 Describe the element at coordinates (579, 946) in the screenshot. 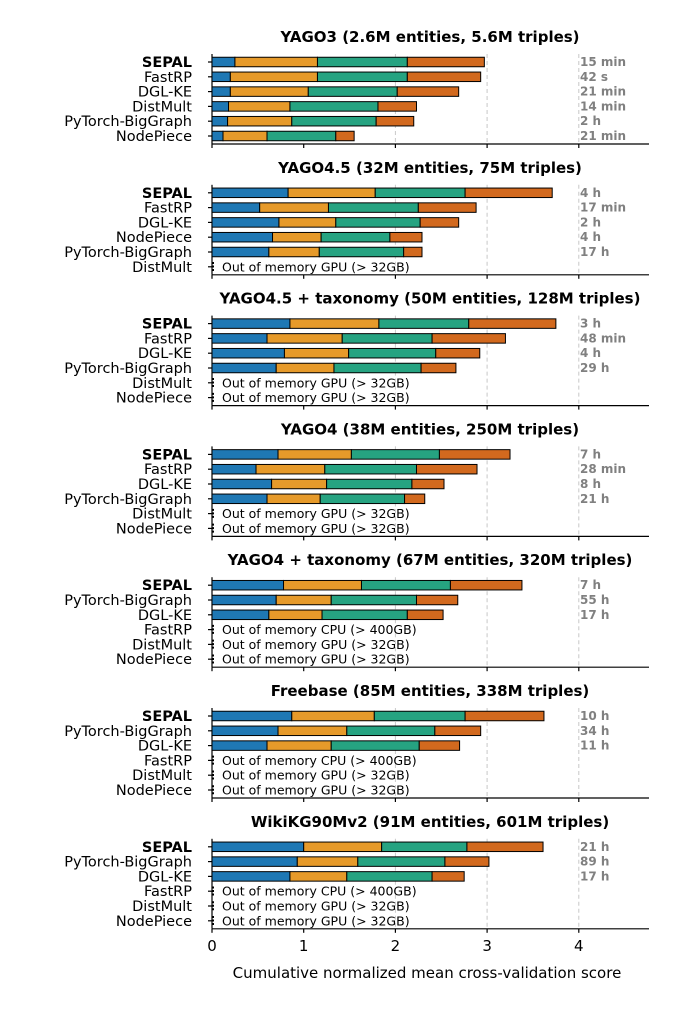

I see `x-tick-label: 4` at that location.